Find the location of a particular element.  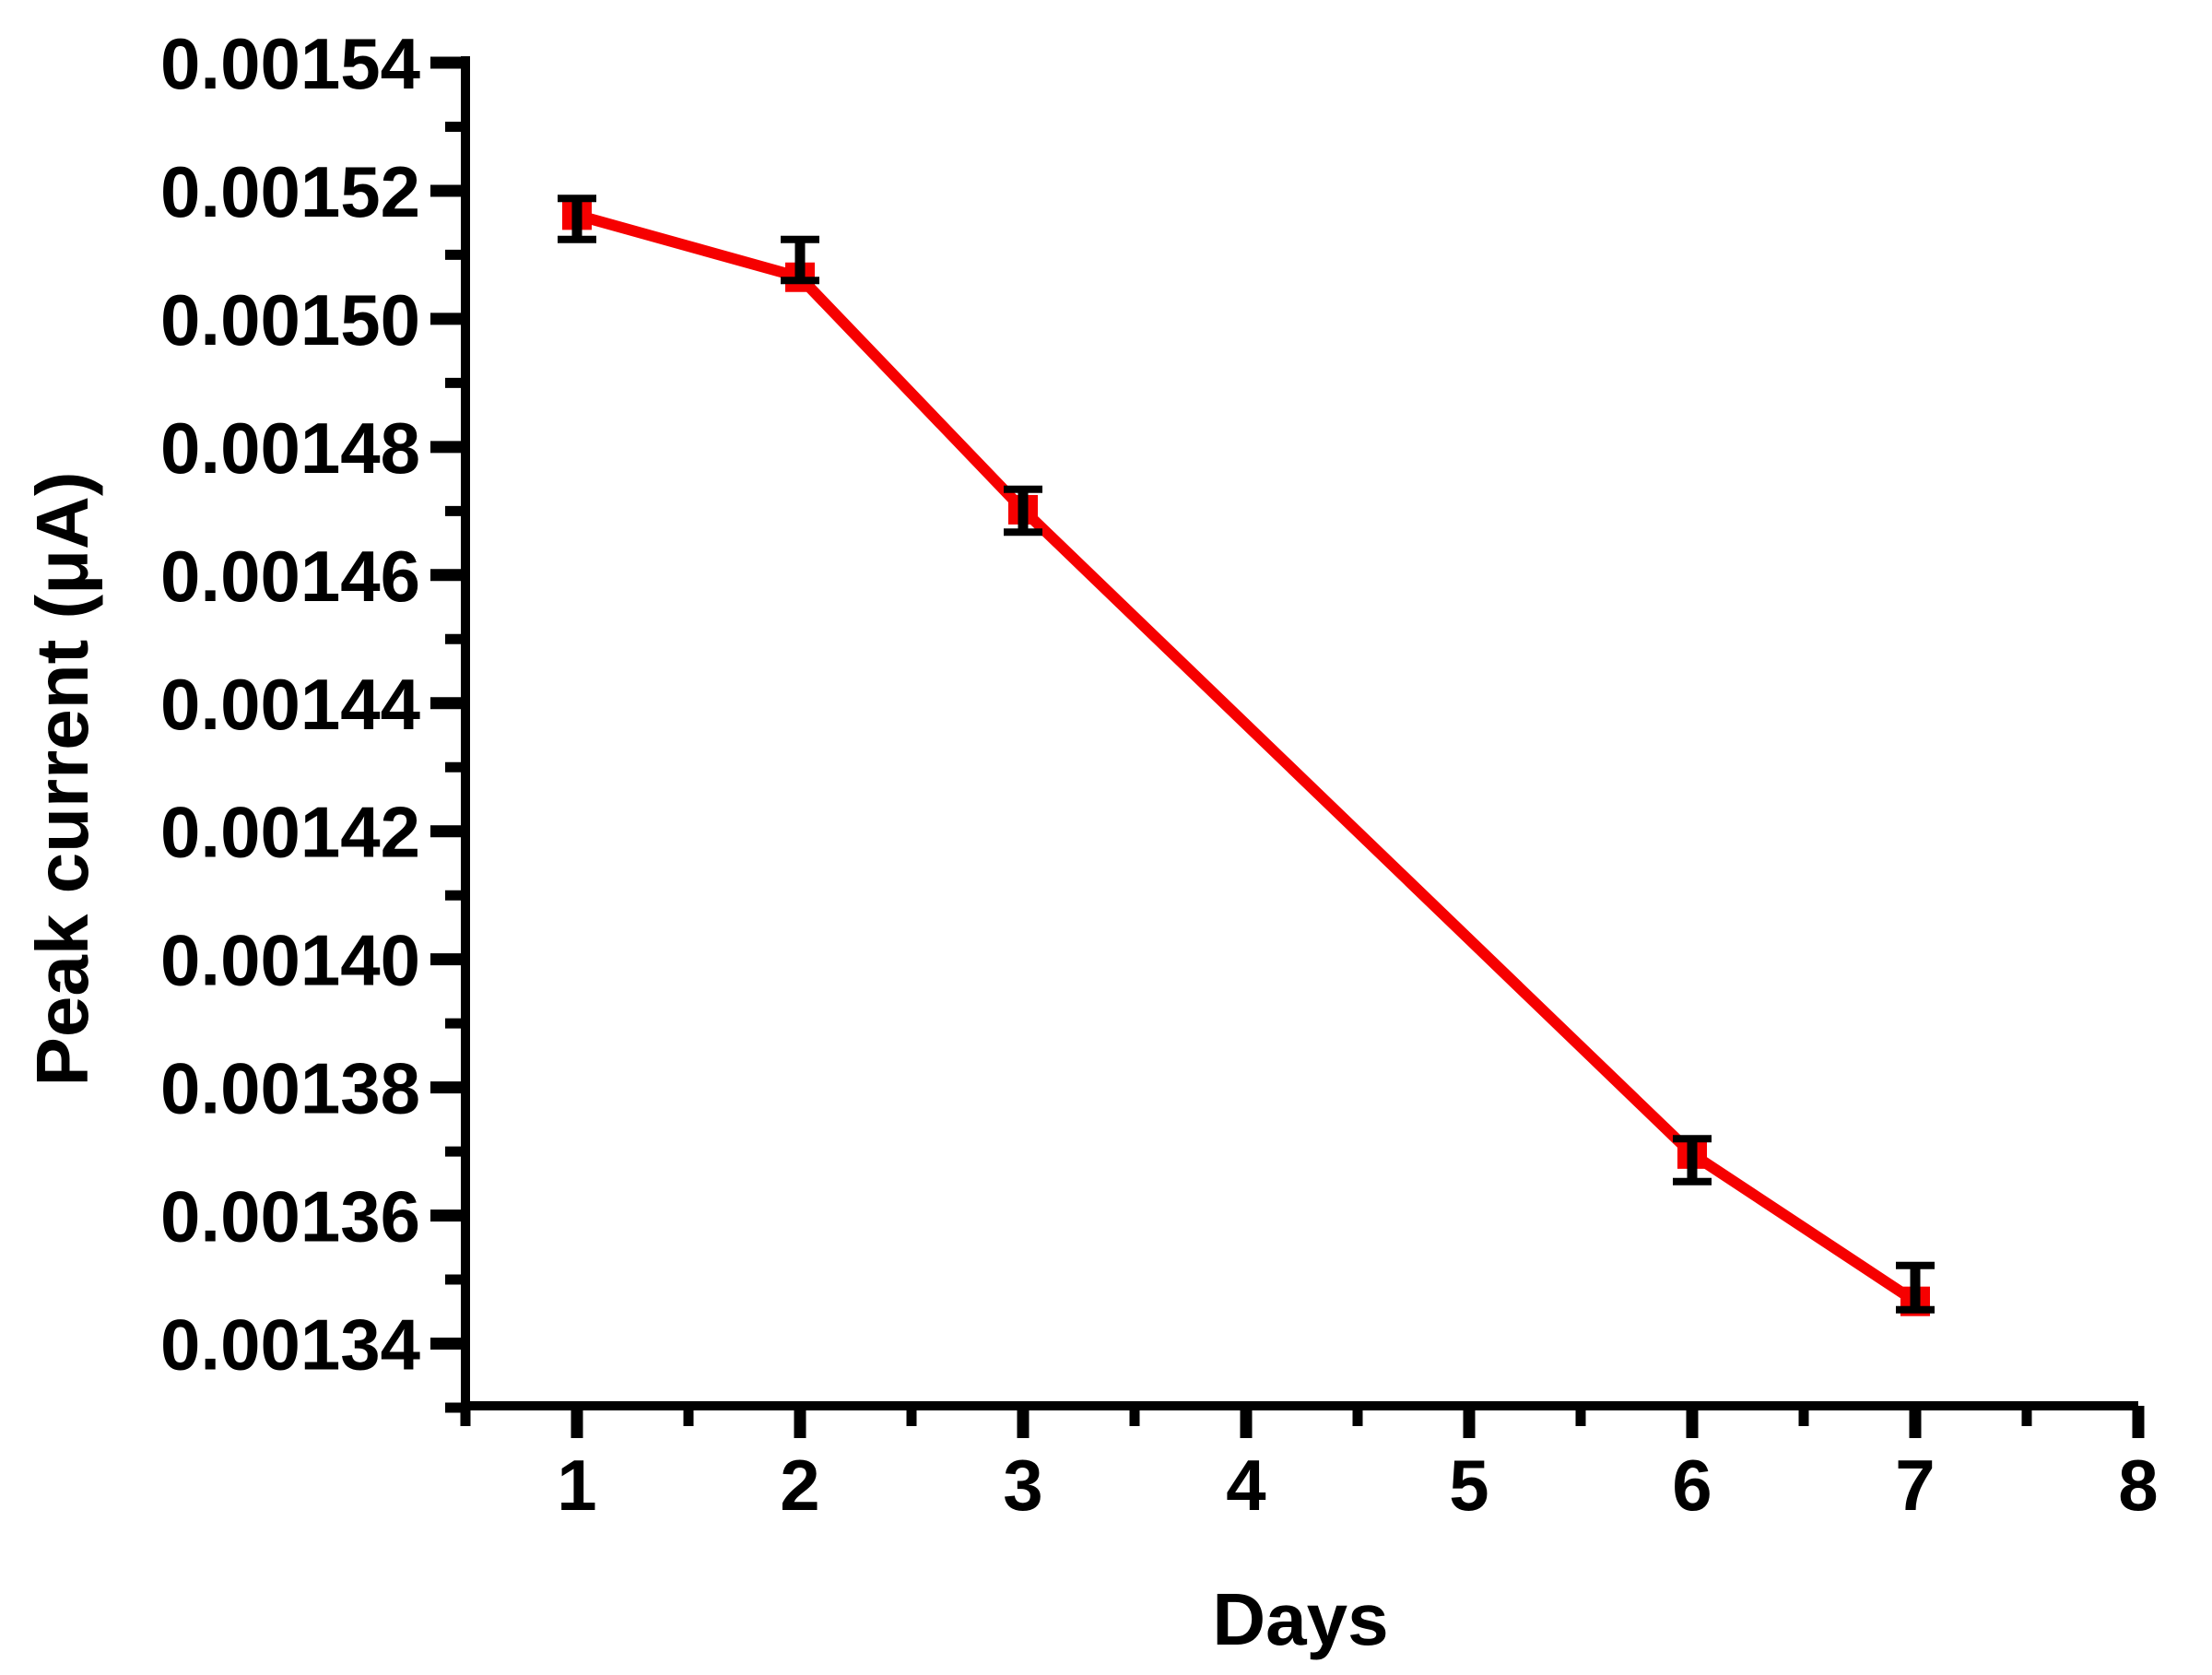

y-tick-label: 0.00150 is located at coordinates (290, 319).